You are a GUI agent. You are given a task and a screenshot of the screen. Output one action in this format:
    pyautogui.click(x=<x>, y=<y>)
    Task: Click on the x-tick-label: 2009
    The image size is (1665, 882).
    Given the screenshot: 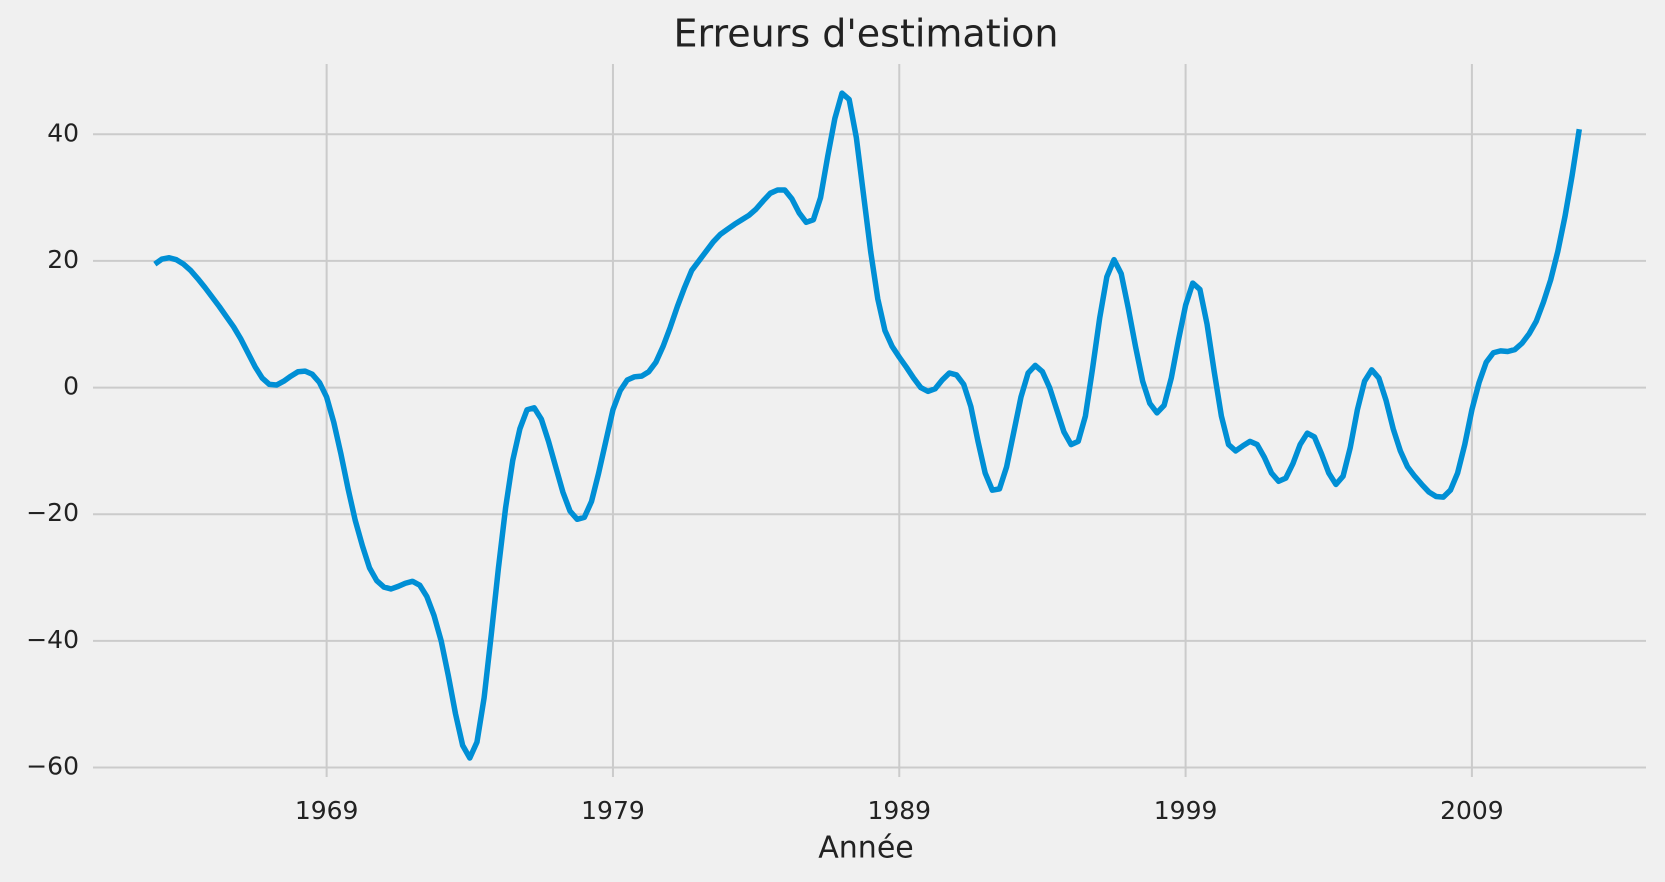 What is the action you would take?
    pyautogui.click(x=1472, y=810)
    